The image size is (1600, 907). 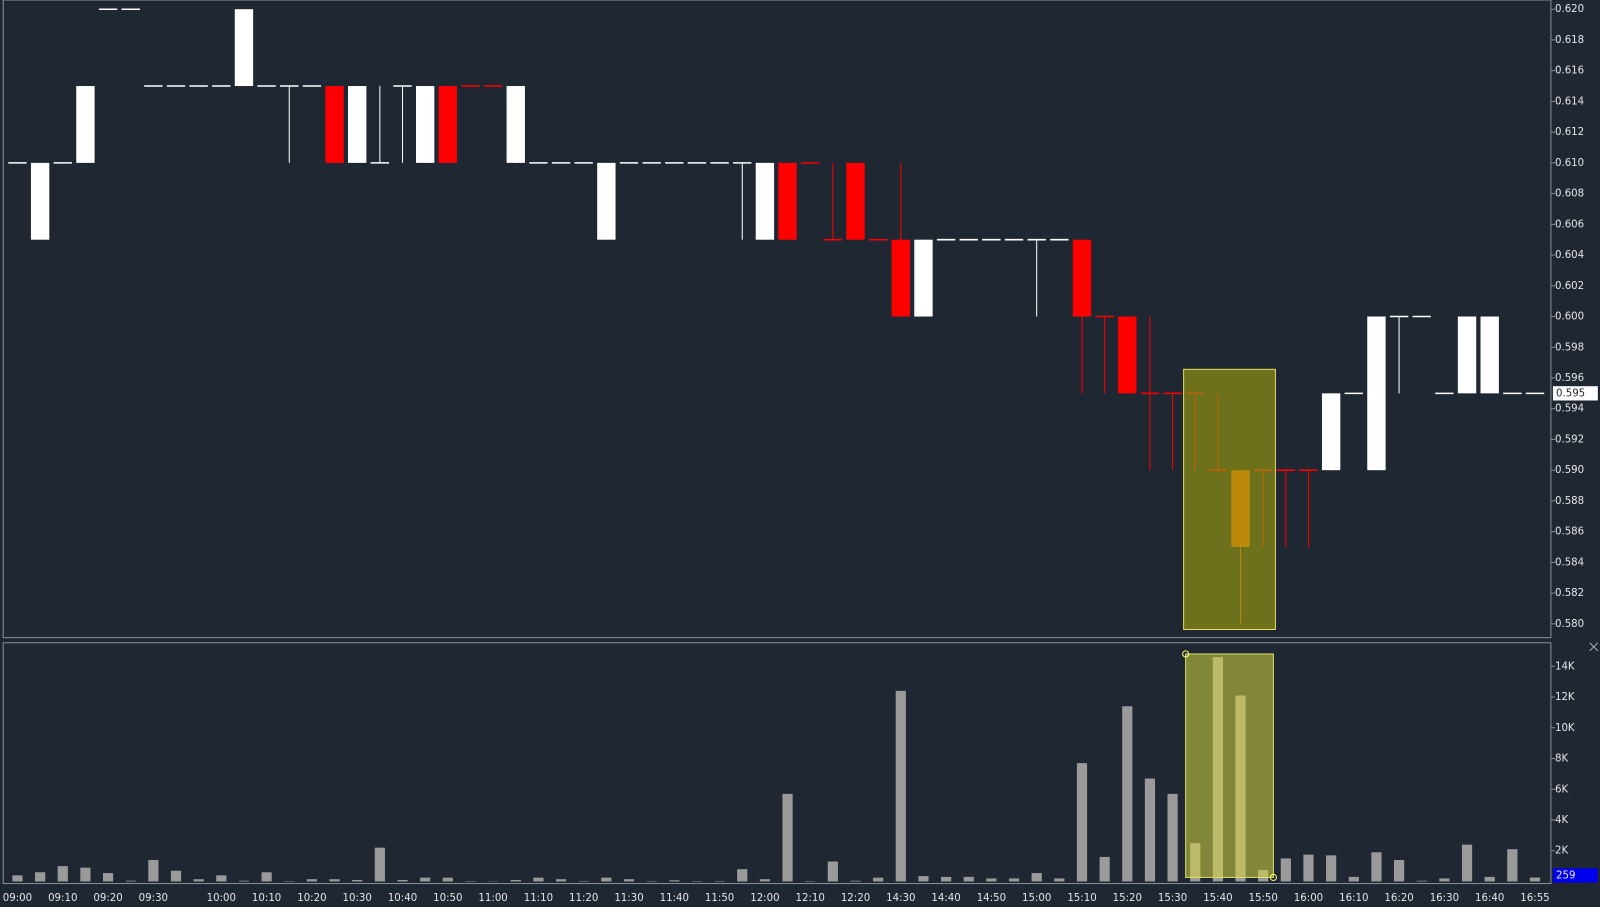 What do you see at coordinates (107, 898) in the screenshot?
I see `x-tick-label: 09:20` at bounding box center [107, 898].